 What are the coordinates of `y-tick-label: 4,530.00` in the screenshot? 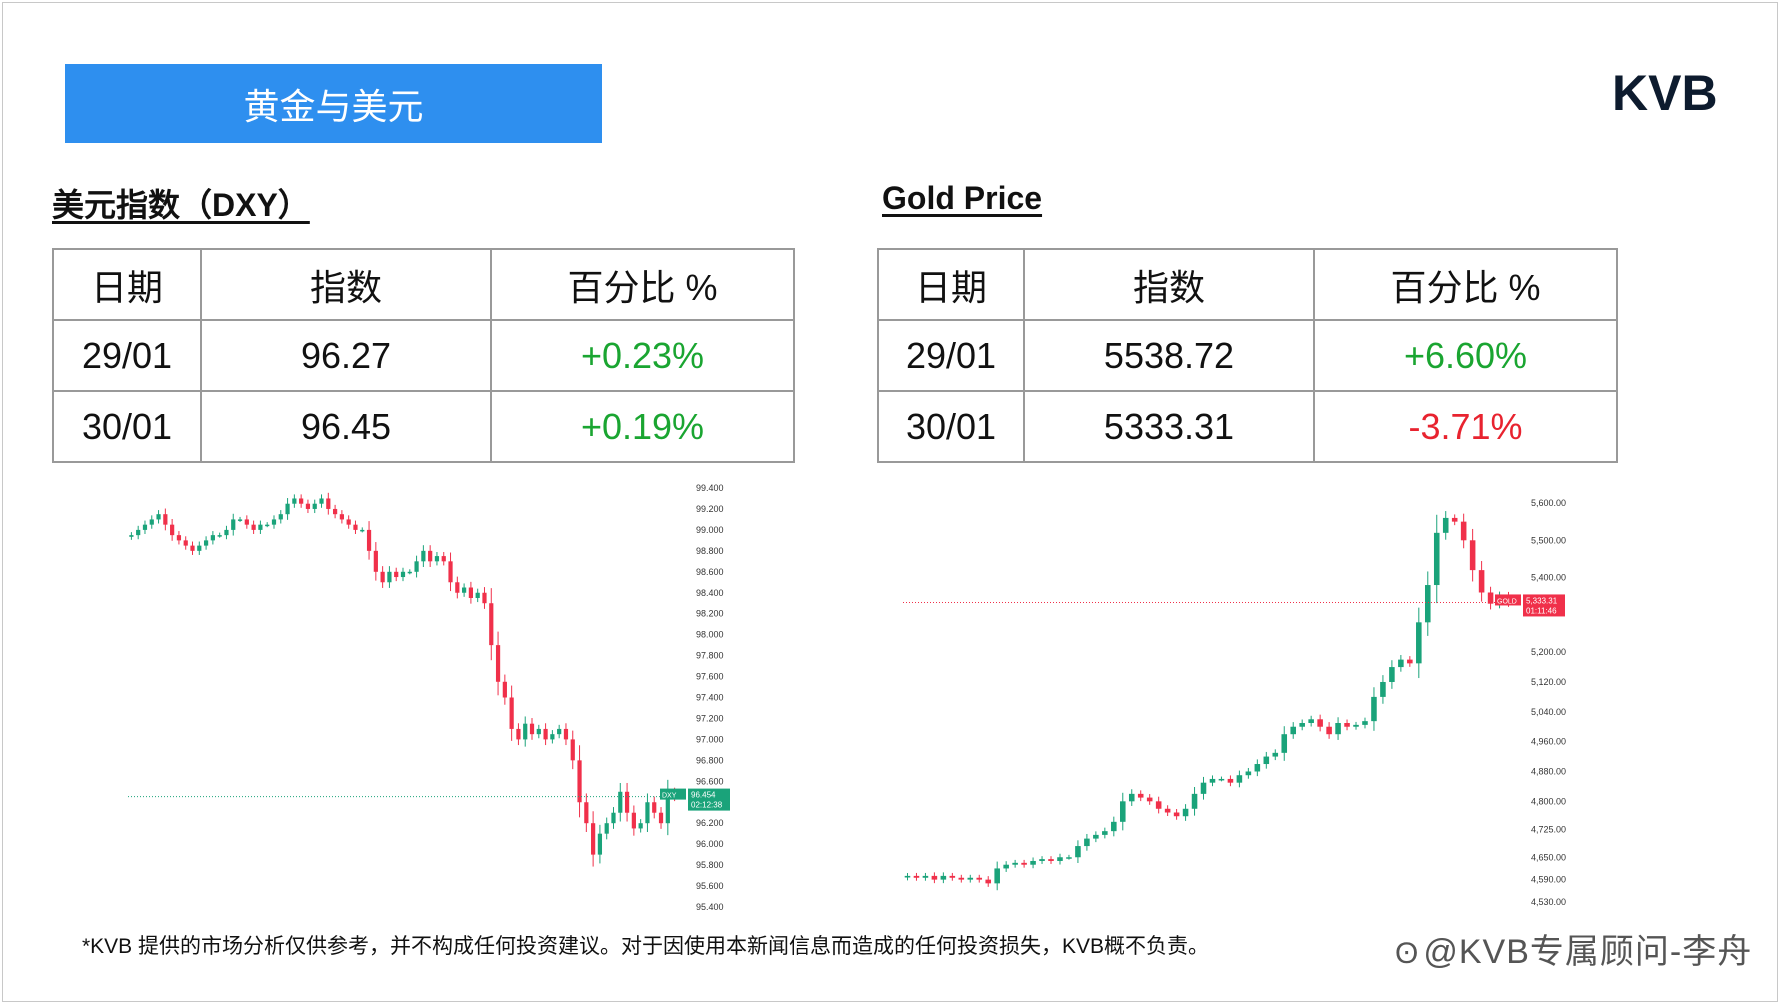 It's located at (1548, 902).